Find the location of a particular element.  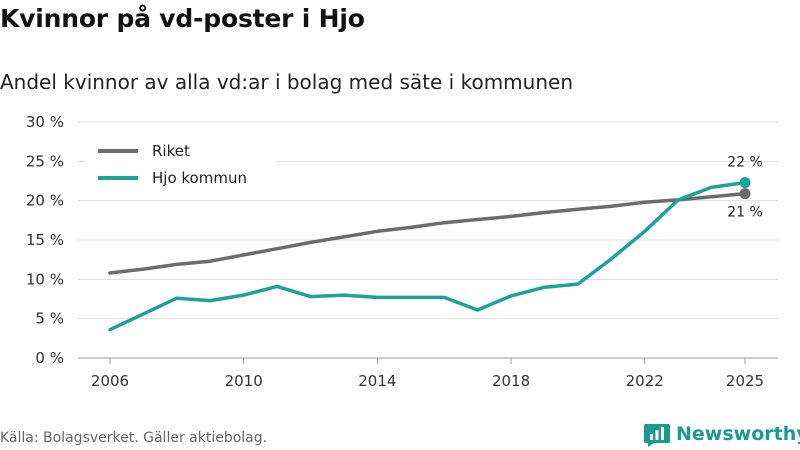

end-labels: 21 % 22 % is located at coordinates (745, 188).